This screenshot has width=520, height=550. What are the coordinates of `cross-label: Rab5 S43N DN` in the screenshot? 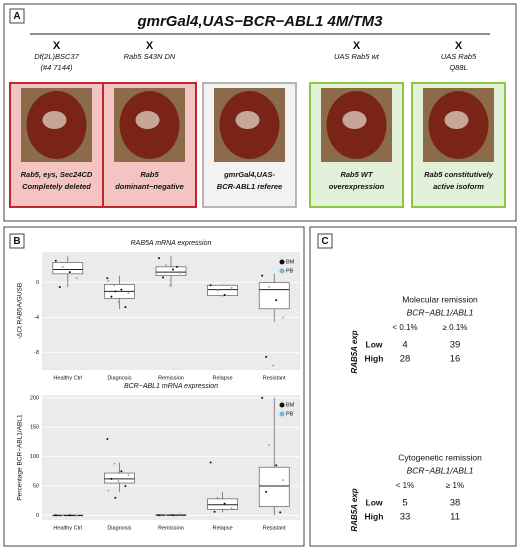 It's located at (150, 56).